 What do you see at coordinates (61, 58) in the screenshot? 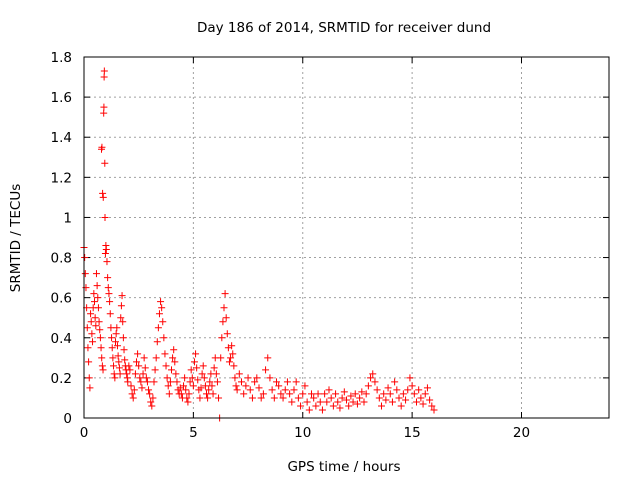
I see `y-tick-label: 1.8` at bounding box center [61, 58].